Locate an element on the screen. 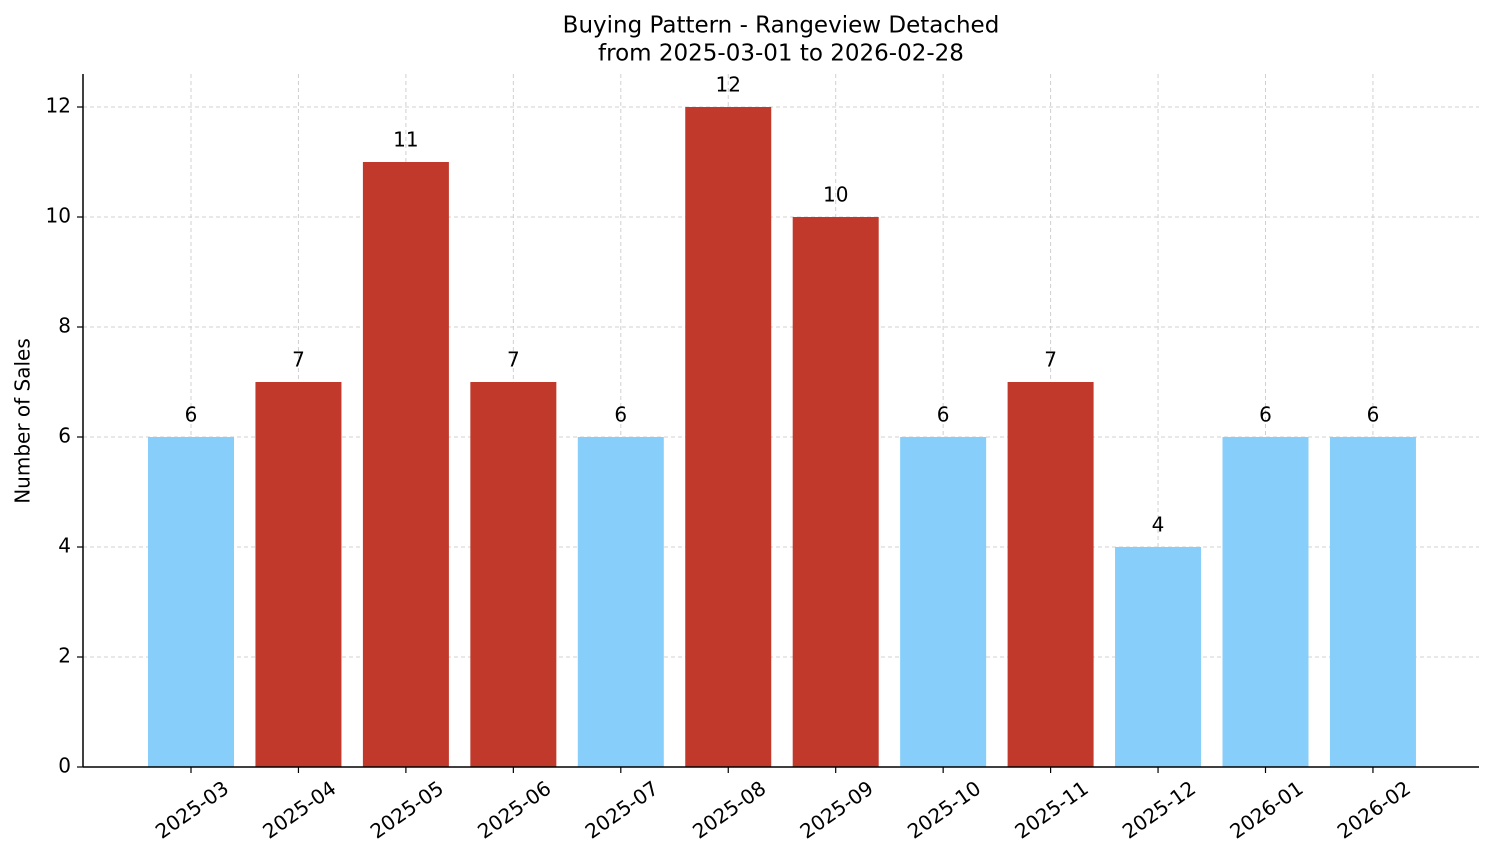 The image size is (1494, 863). y-axis-label: Number of Sales is located at coordinates (23, 421).